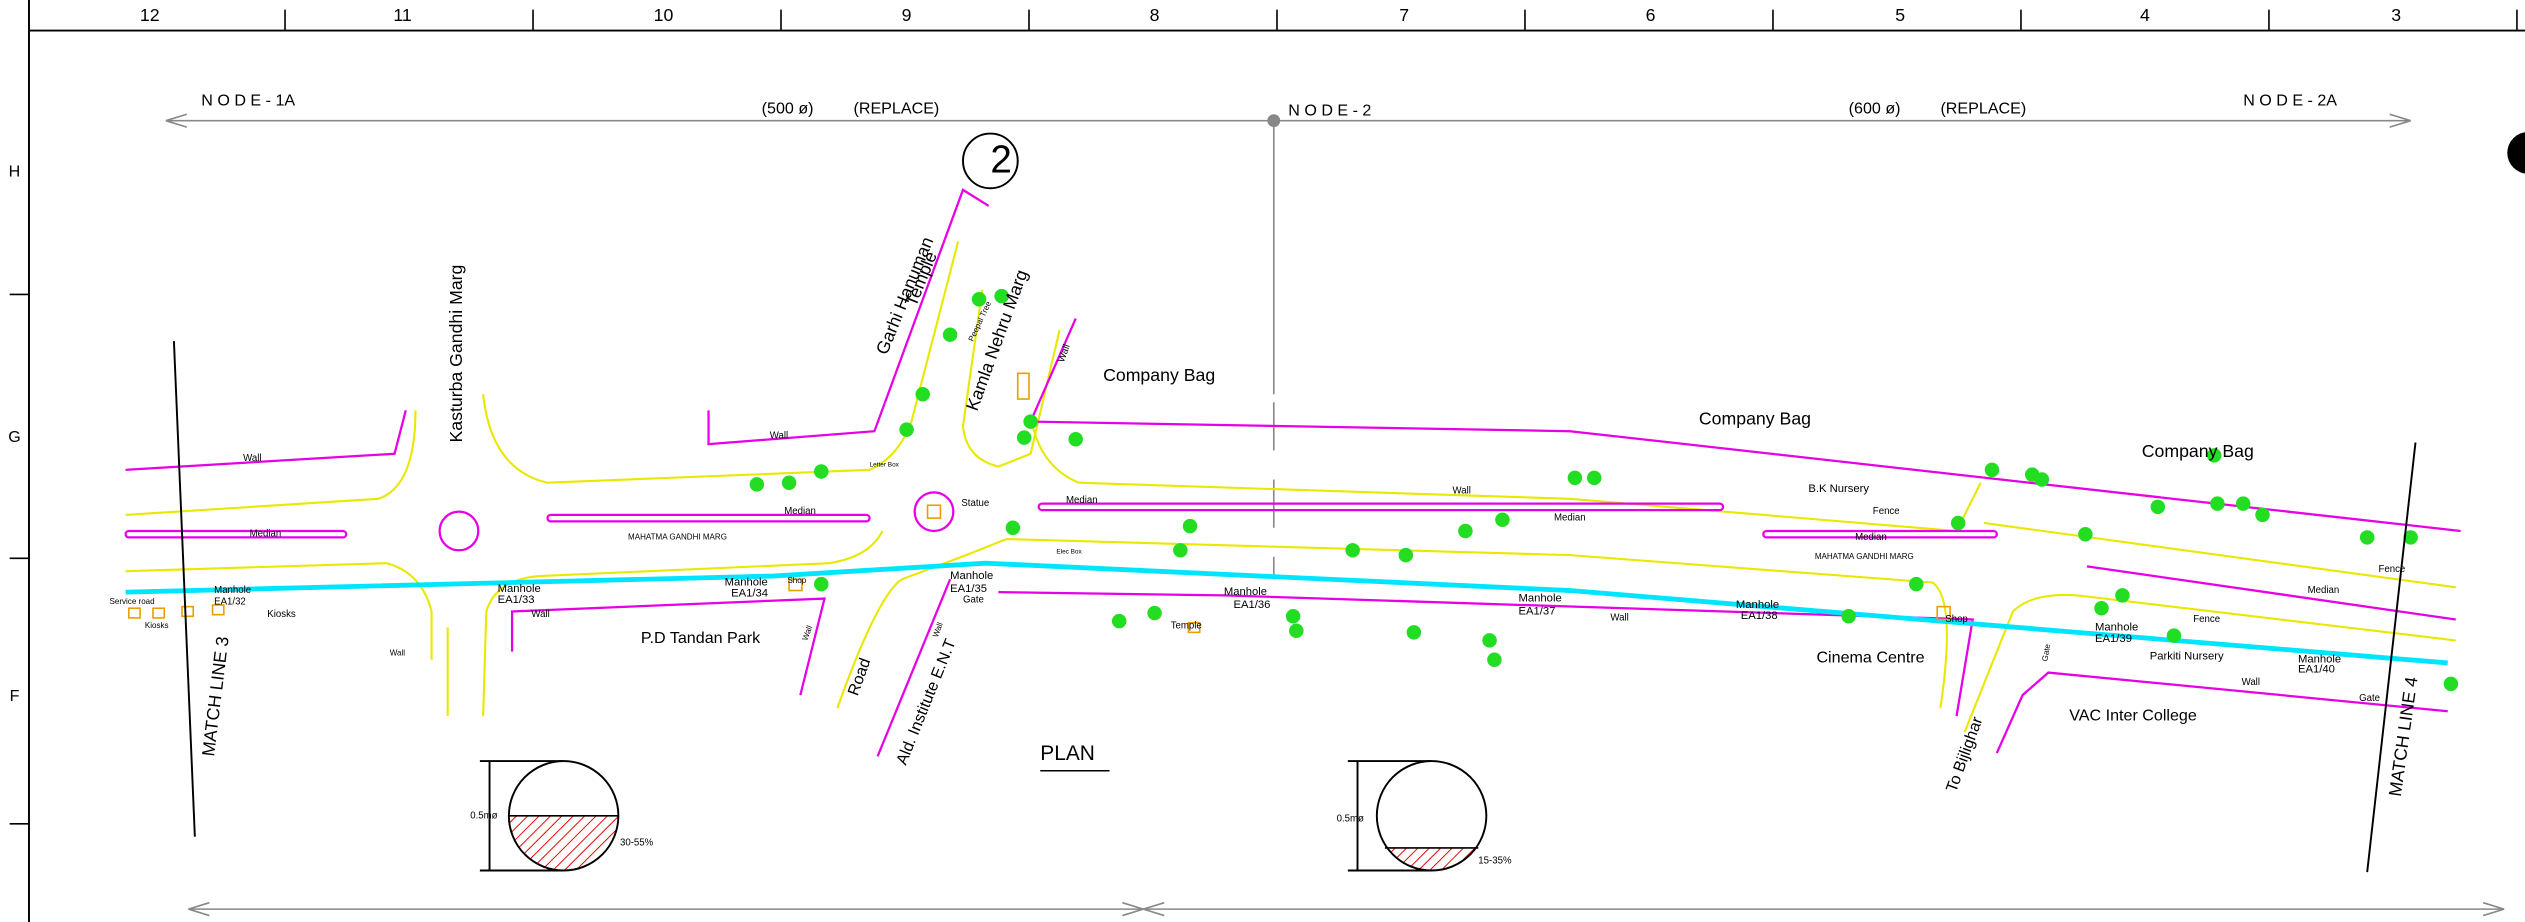  I want to click on label: B.K Nursery, so click(1838, 489).